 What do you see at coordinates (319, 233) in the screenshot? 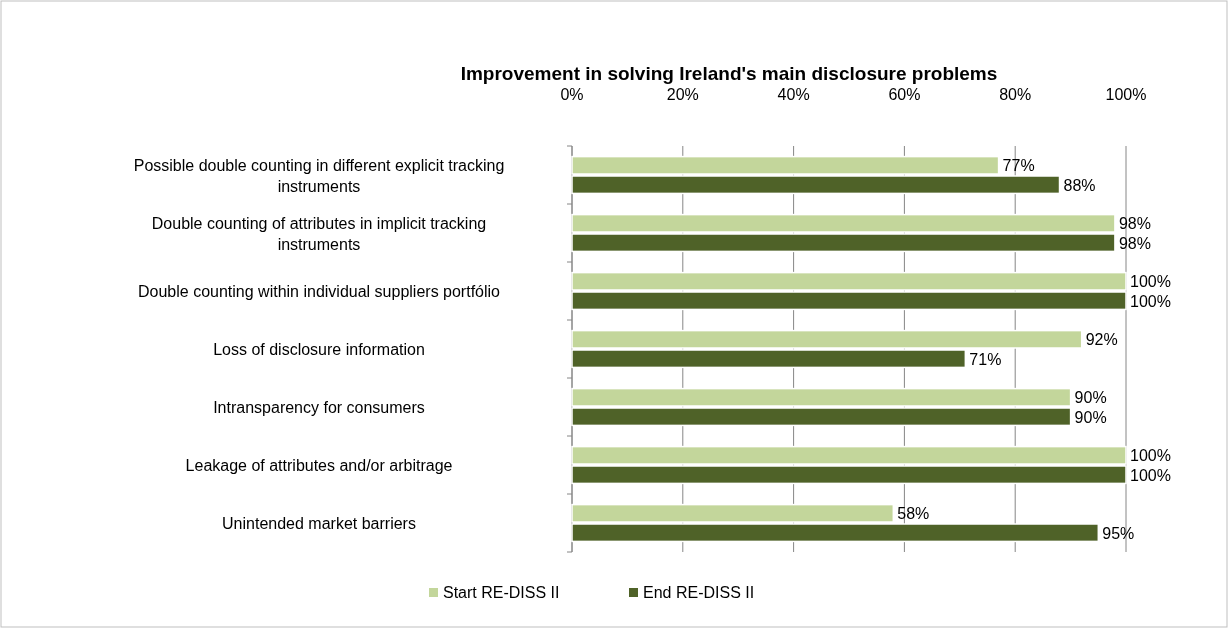
I see `y-tick-label: Double counting of attributes in implicit tracking instruments` at bounding box center [319, 233].